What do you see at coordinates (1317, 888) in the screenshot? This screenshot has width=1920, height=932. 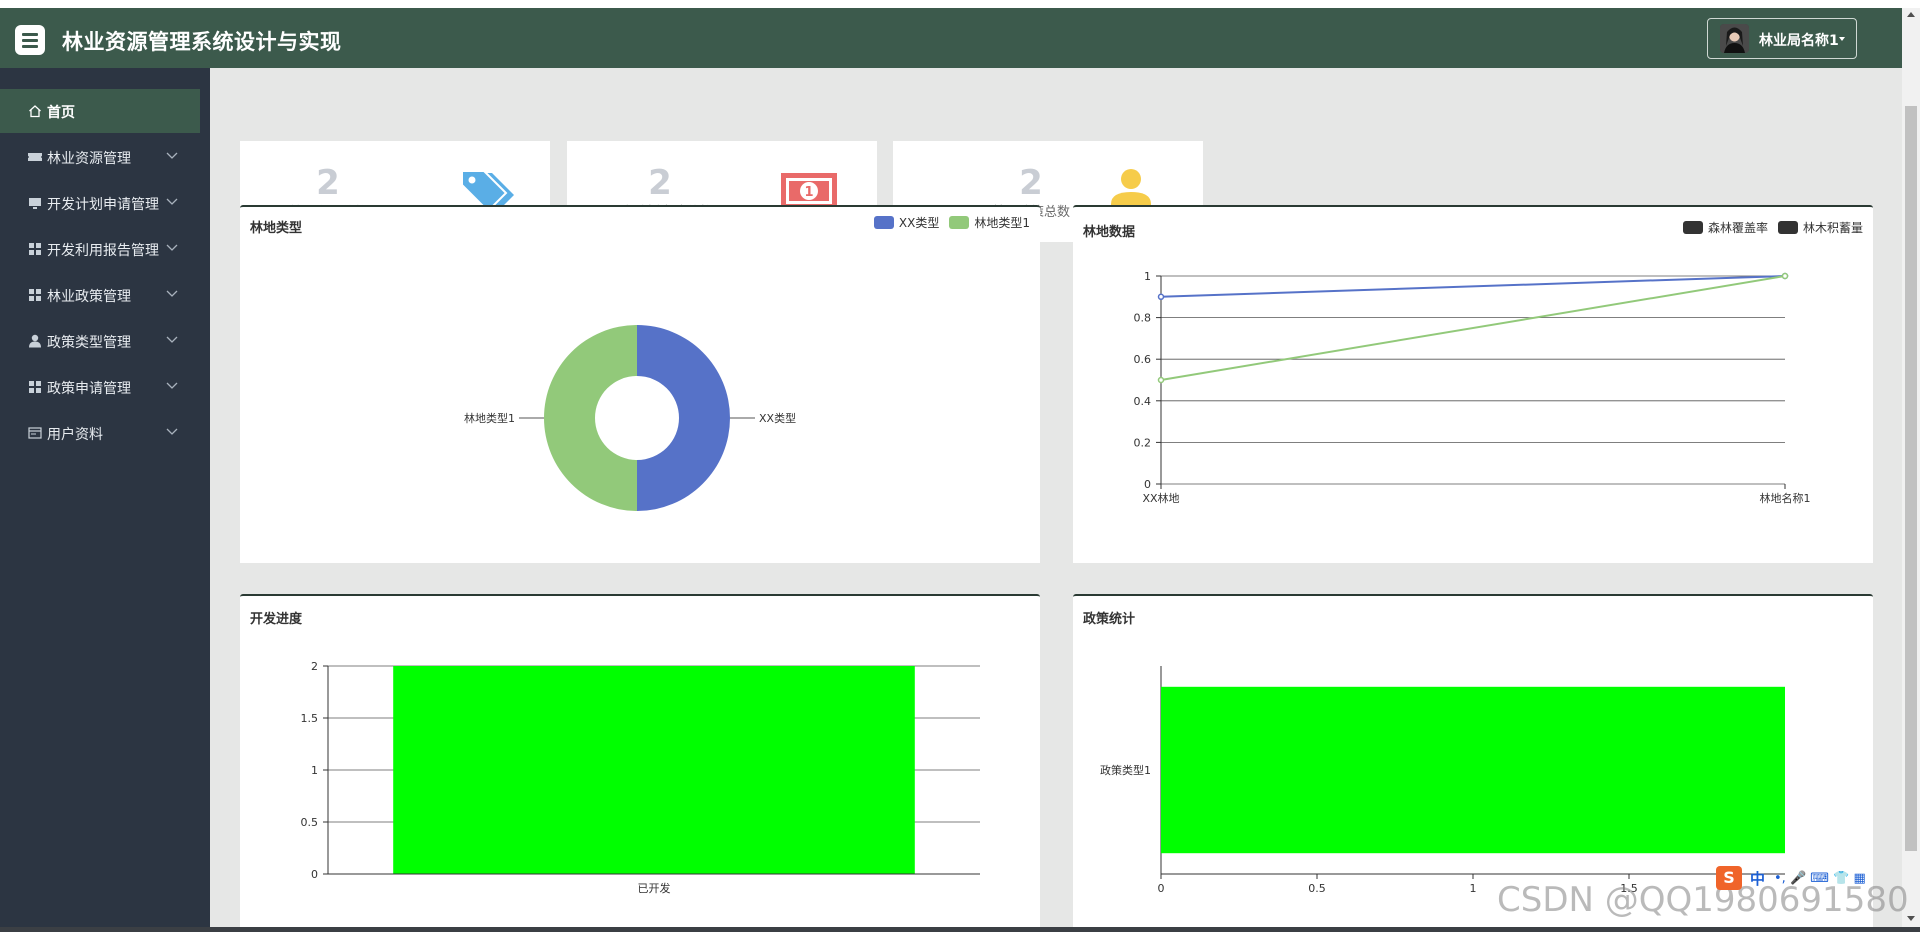 I see `x-tick-label: 0.5` at bounding box center [1317, 888].